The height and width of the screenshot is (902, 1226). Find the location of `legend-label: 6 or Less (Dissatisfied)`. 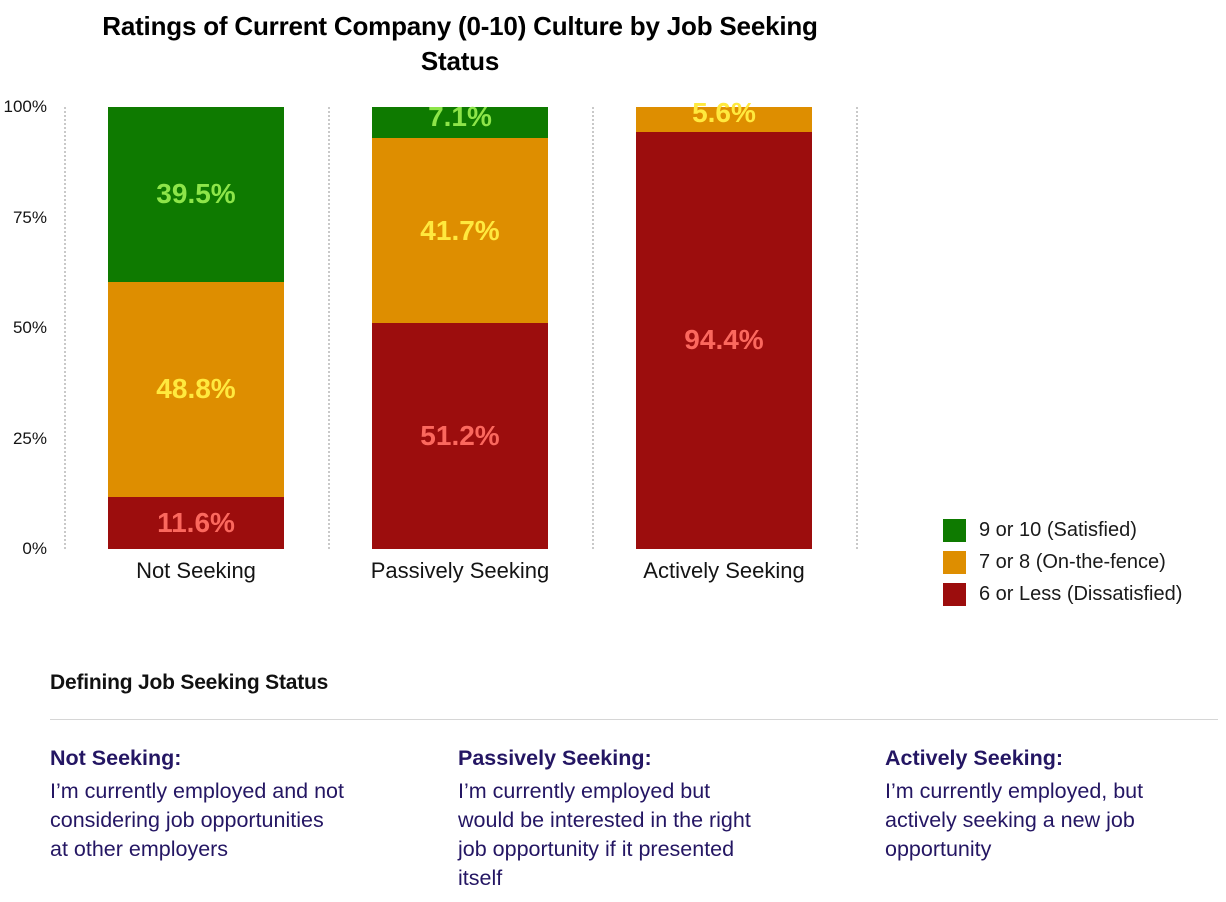

legend-label: 6 or Less (Dissatisfied) is located at coordinates (1081, 594).